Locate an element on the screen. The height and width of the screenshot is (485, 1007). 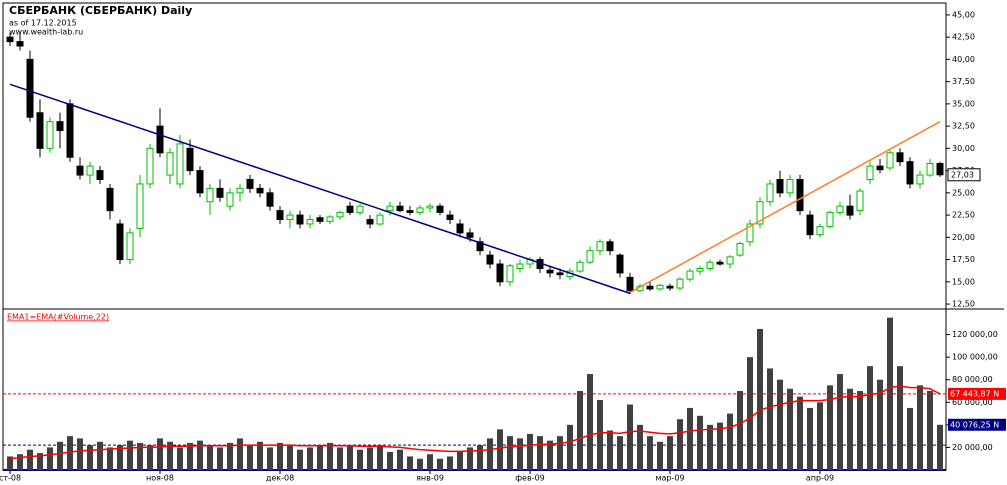
y-tick-label: 37,50 is located at coordinates (963, 81).